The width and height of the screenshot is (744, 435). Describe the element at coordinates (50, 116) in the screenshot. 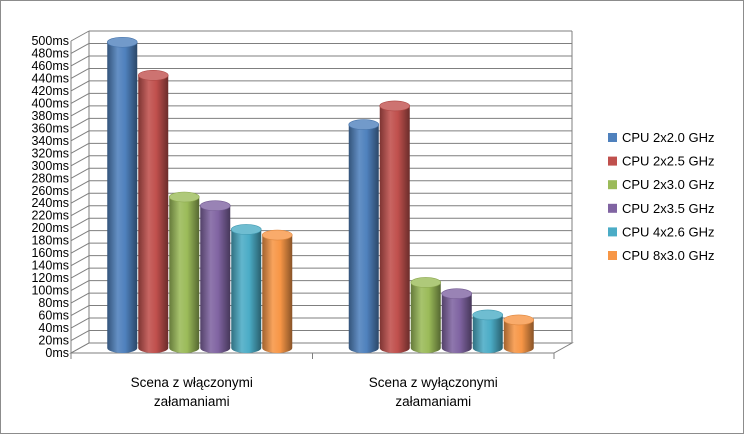

I see `y-tick-label: 380ms` at that location.